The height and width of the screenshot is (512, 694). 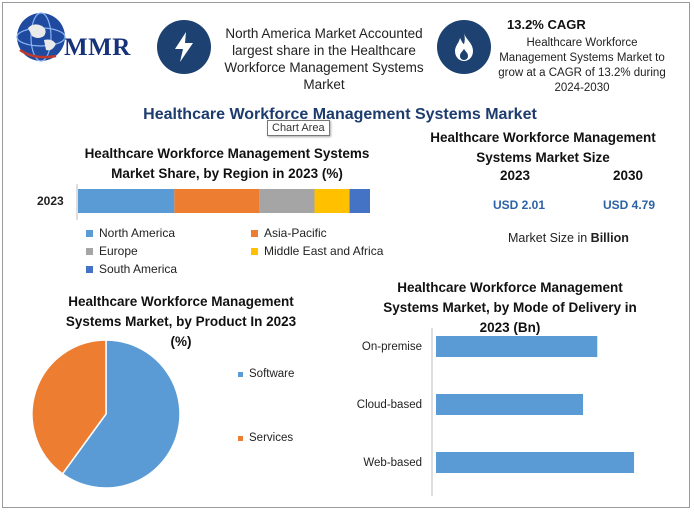 I want to click on legend-europe: Europe, so click(x=112, y=251).